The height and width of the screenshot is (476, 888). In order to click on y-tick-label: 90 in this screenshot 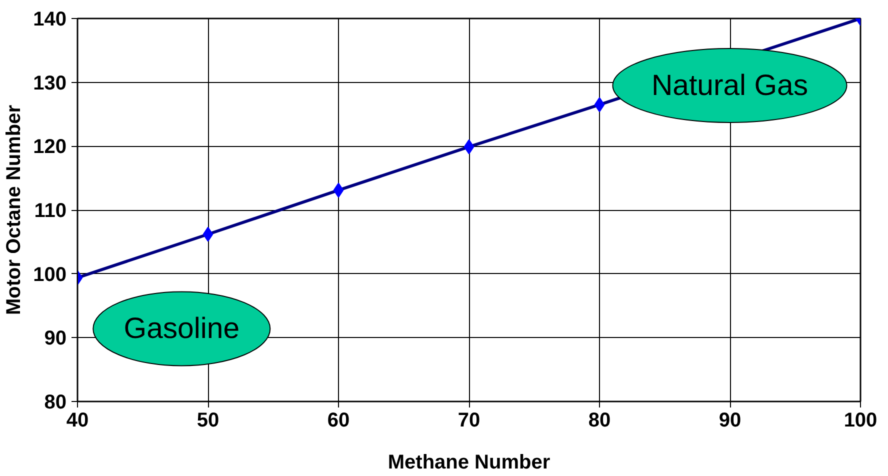, I will do `click(55, 339)`.